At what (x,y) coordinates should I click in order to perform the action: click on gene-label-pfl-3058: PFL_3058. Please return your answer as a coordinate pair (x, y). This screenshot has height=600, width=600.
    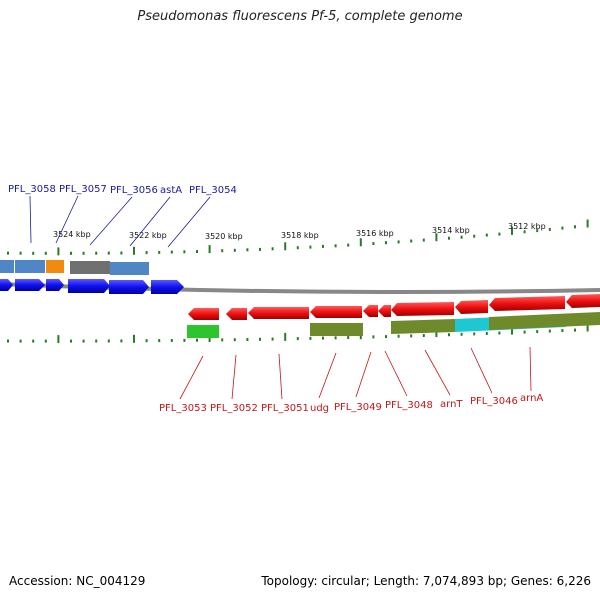
    Looking at the image, I should click on (32, 189).